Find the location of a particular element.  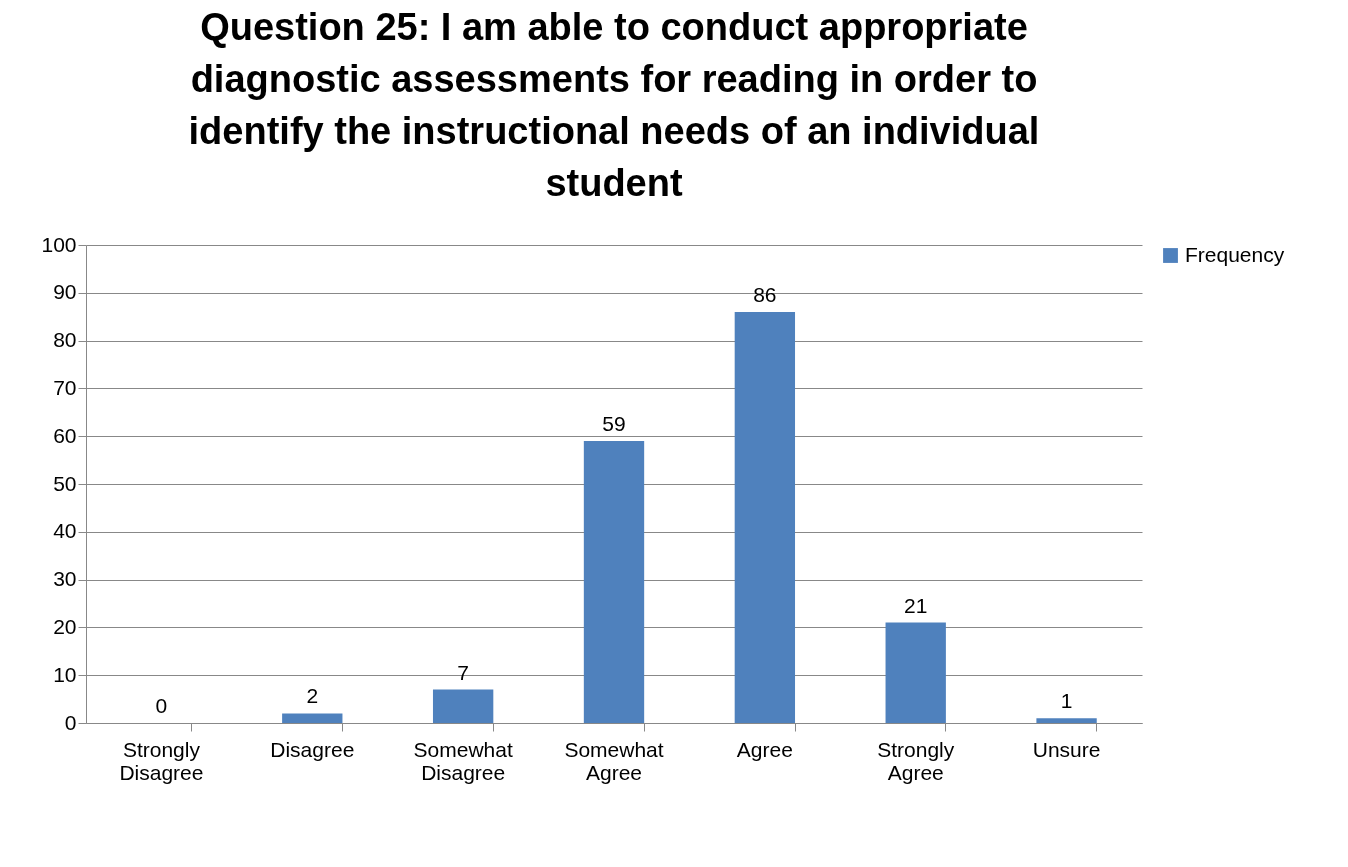

data-label: 21 is located at coordinates (916, 605).